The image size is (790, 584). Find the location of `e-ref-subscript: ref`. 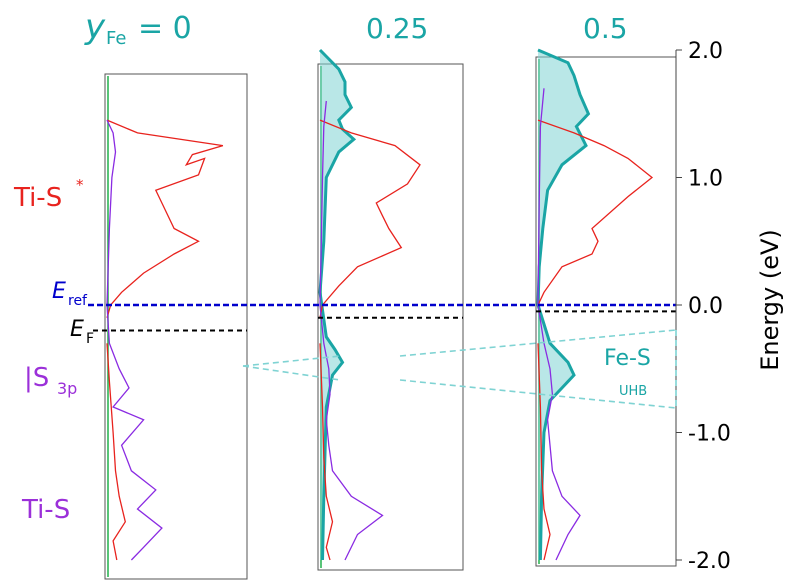

e-ref-subscript: ref is located at coordinates (78, 301).